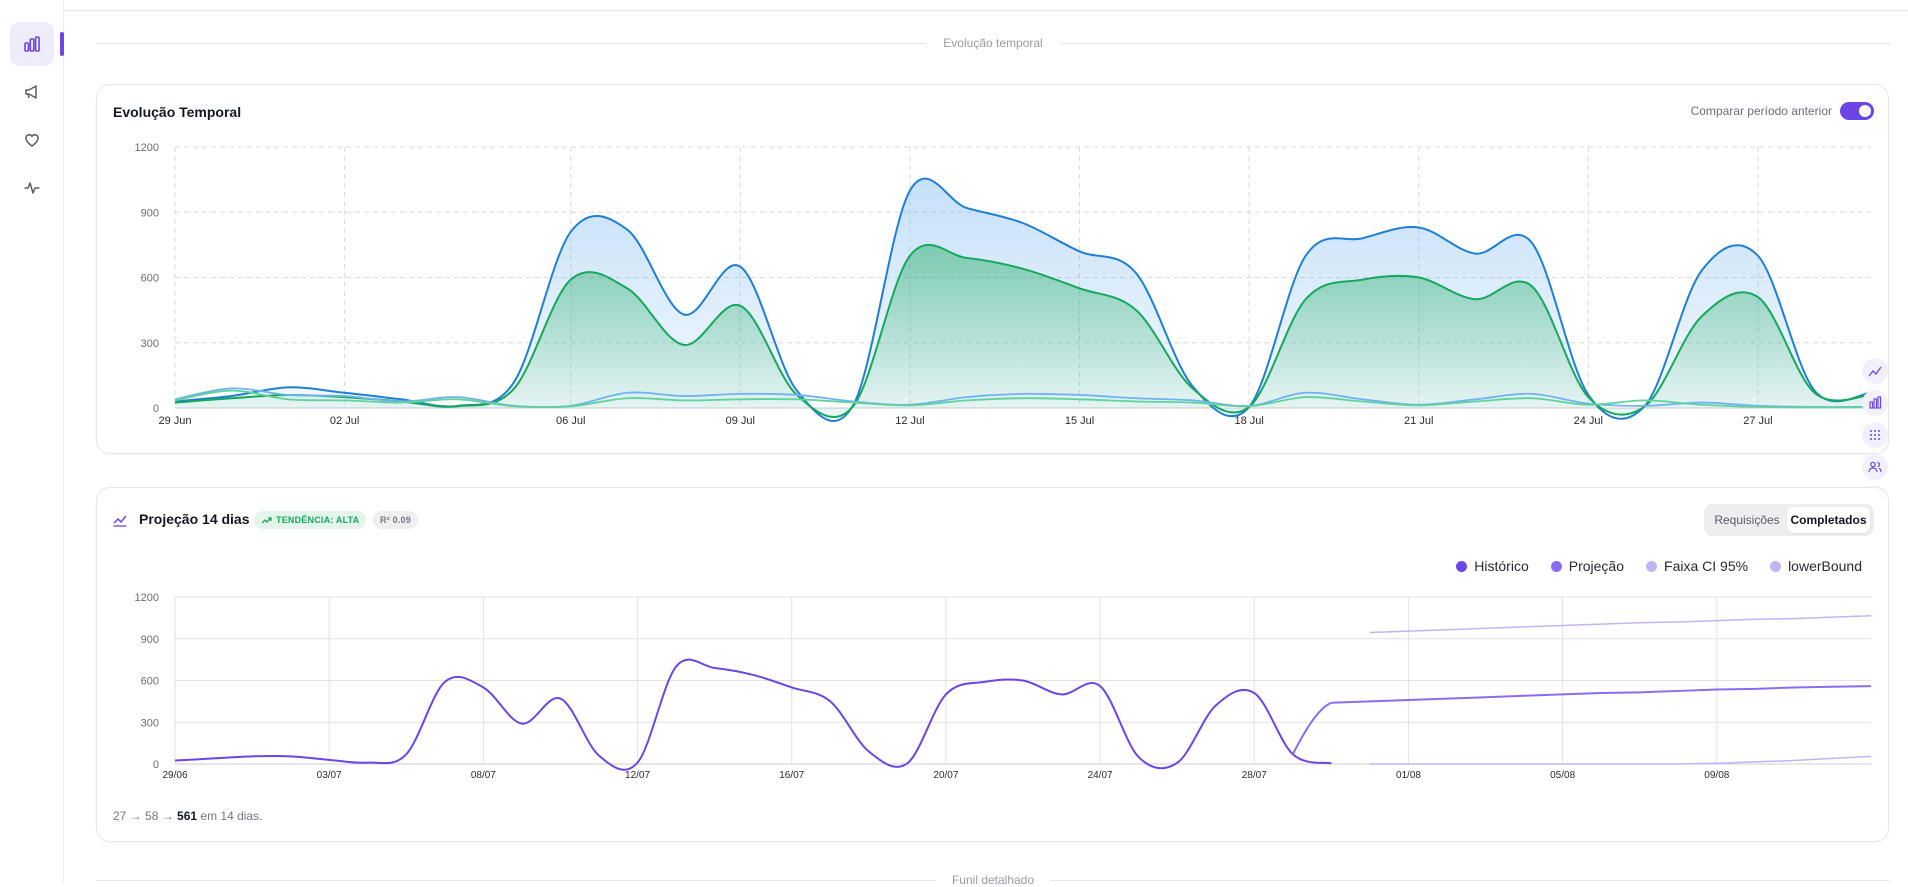 The height and width of the screenshot is (887, 1908). Describe the element at coordinates (177, 112) in the screenshot. I see `card-title: Evolução Temporal` at that location.